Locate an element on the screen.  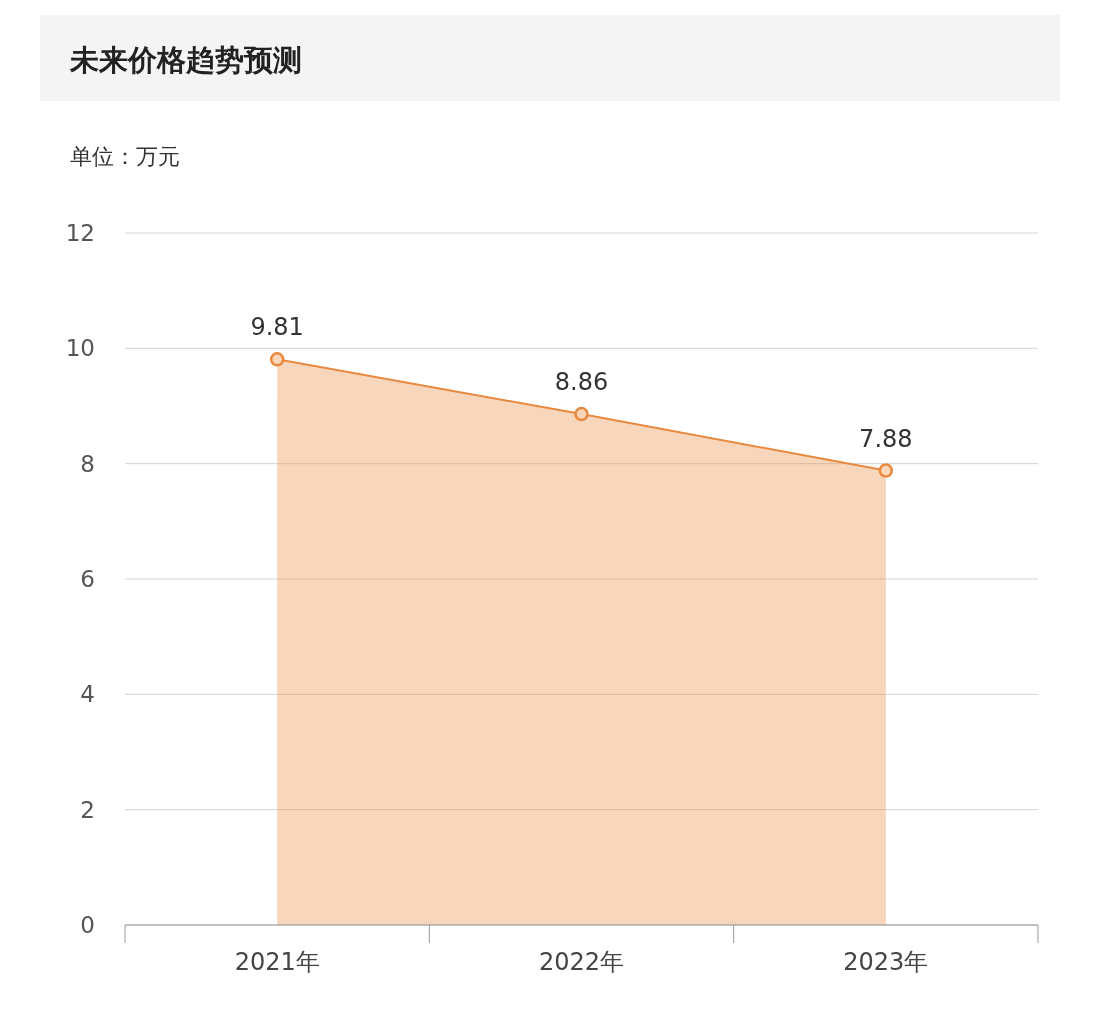
y-tick-label: 2 is located at coordinates (87, 809).